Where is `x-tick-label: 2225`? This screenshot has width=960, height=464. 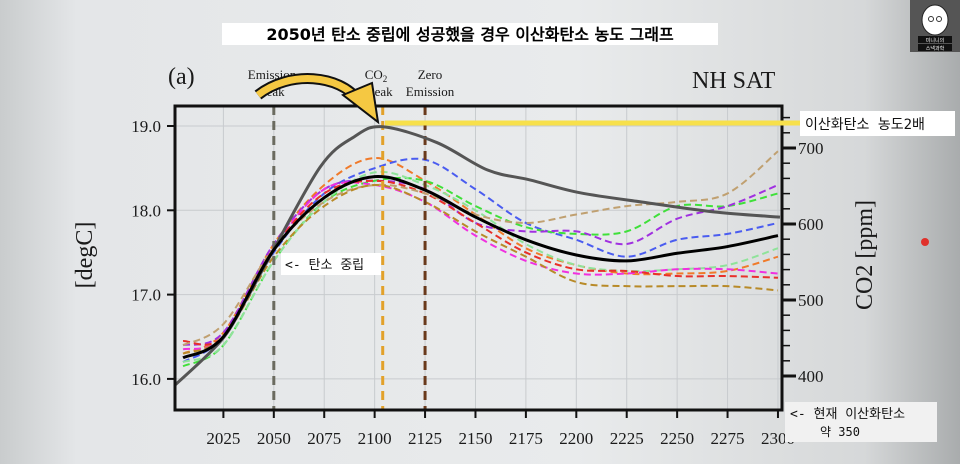
x-tick-label: 2225 is located at coordinates (627, 438).